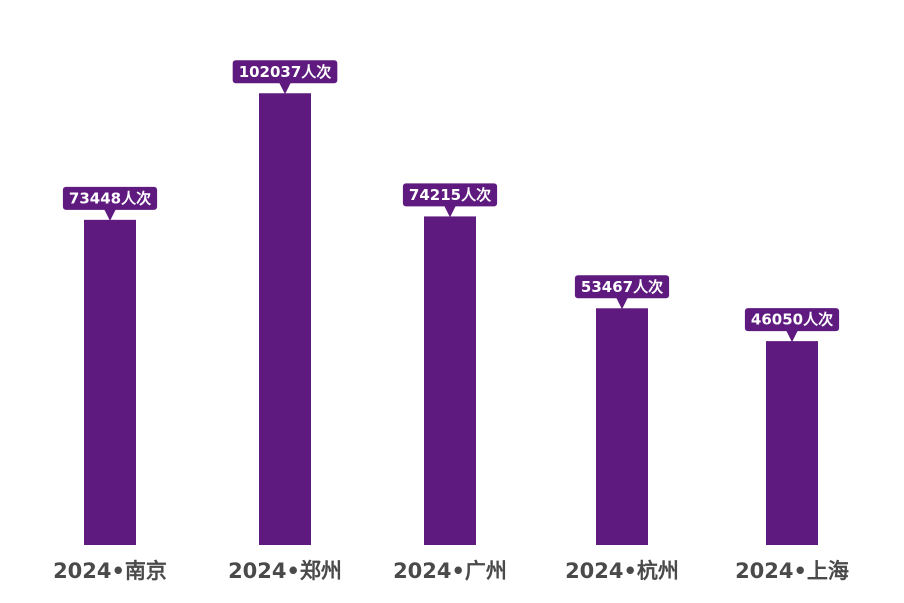  I want to click on x-tick-label: 2024•广州, so click(450, 571).